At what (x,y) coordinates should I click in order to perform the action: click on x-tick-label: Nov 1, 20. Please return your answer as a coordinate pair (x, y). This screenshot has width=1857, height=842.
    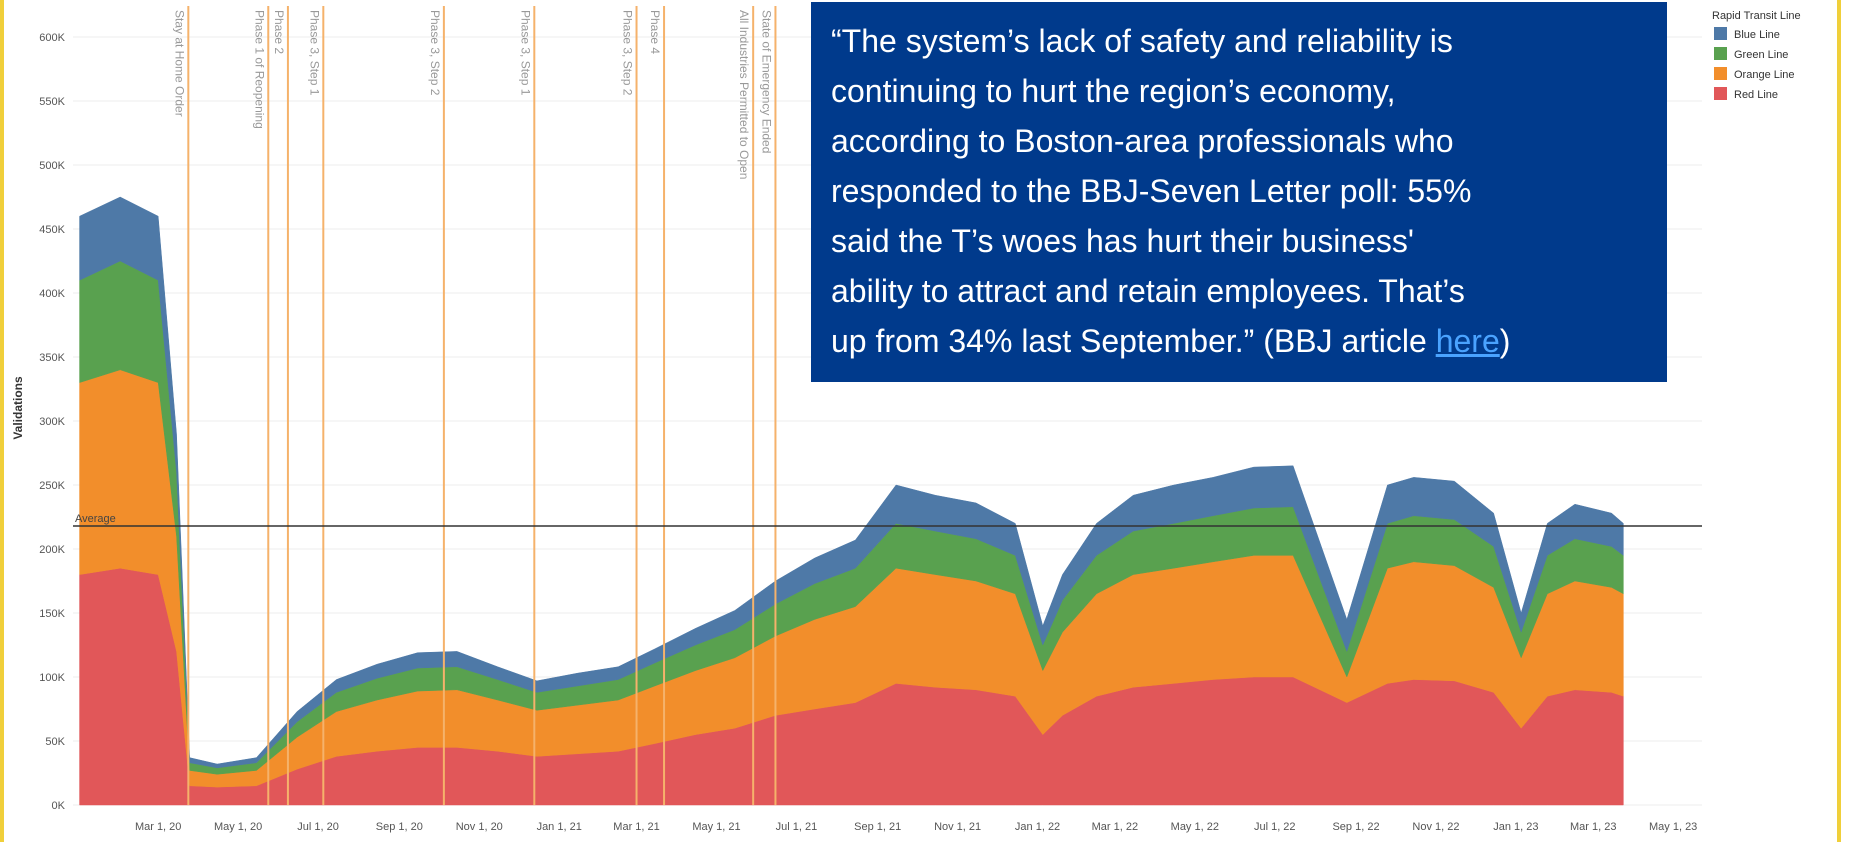
    Looking at the image, I should click on (479, 827).